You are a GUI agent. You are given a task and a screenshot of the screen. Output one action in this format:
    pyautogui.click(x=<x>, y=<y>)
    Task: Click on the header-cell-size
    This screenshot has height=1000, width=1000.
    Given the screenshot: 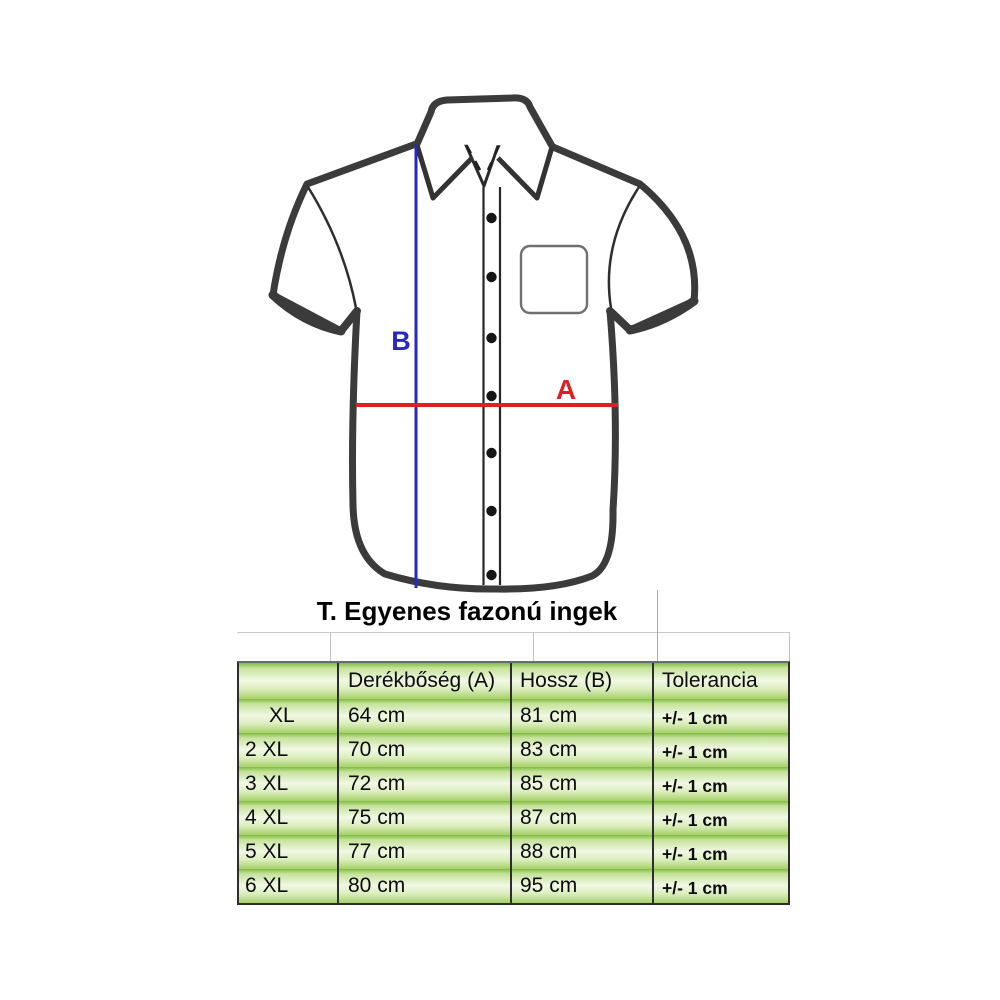 What is the action you would take?
    pyautogui.click(x=289, y=681)
    